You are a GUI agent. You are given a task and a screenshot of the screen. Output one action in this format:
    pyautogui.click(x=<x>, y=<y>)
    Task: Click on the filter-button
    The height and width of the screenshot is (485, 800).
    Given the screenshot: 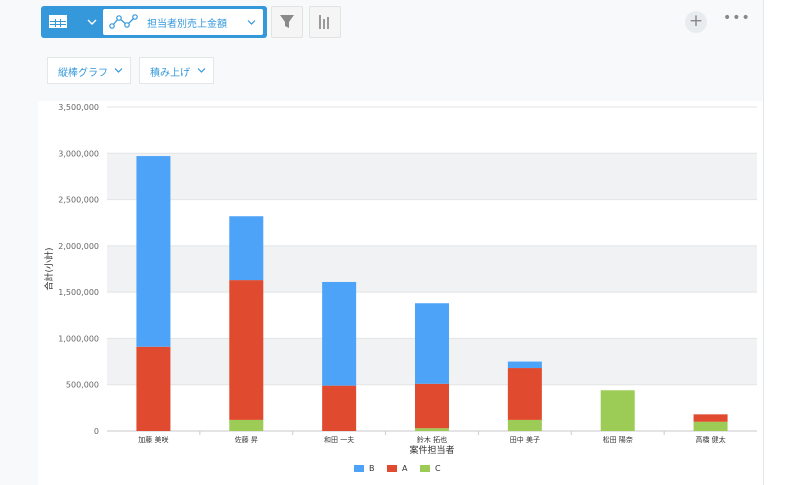 What is the action you would take?
    pyautogui.click(x=287, y=22)
    